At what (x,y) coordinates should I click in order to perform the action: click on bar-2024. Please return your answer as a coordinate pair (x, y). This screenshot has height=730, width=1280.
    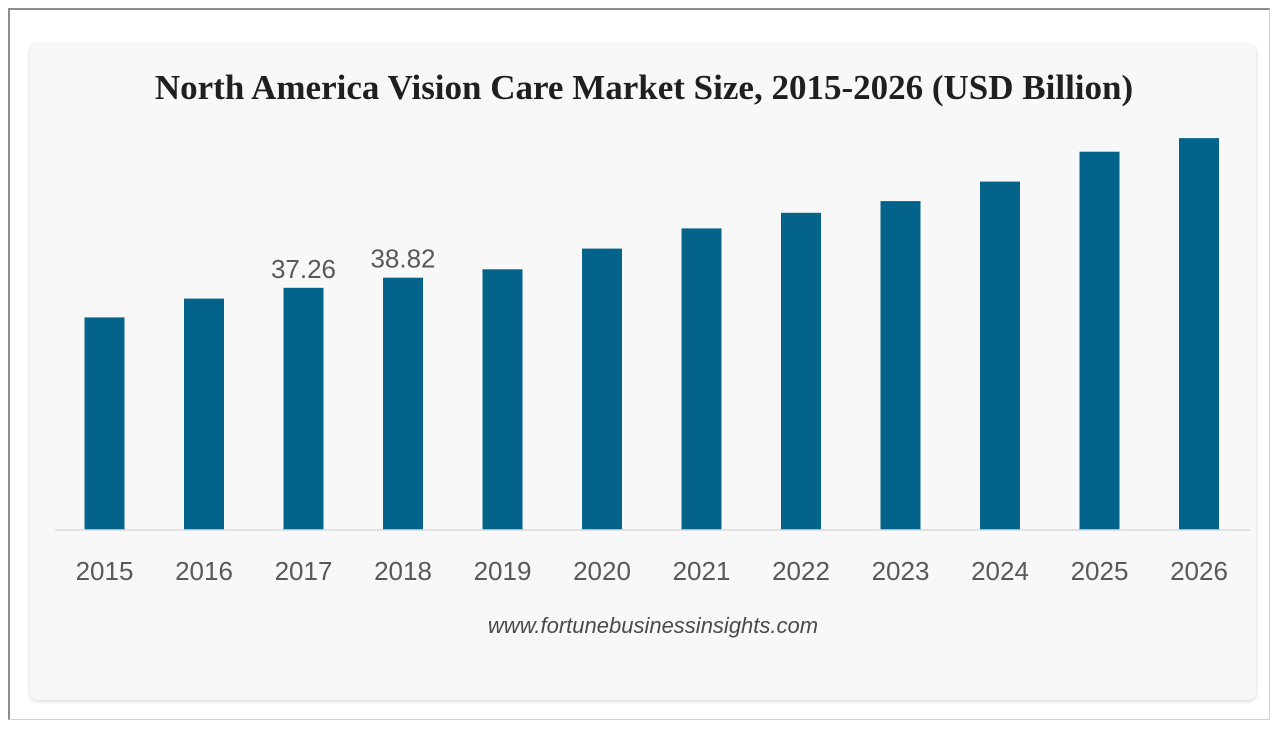
    Looking at the image, I should click on (1000, 355).